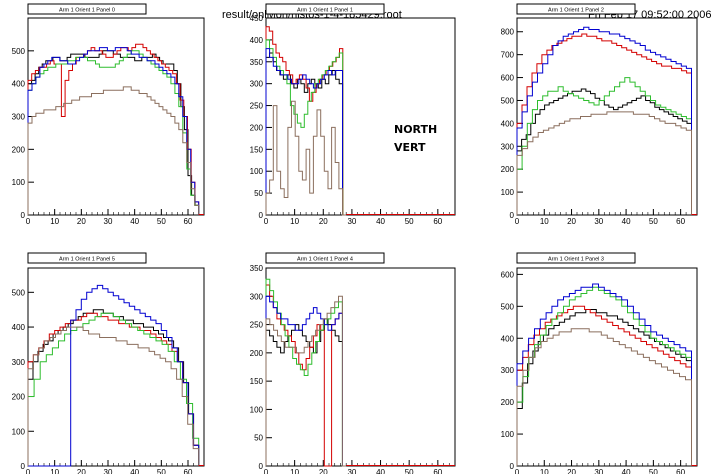  Describe the element at coordinates (576, 260) in the screenshot. I see `panel-title: Arm 1 Orient 1 Panel 3` at that location.